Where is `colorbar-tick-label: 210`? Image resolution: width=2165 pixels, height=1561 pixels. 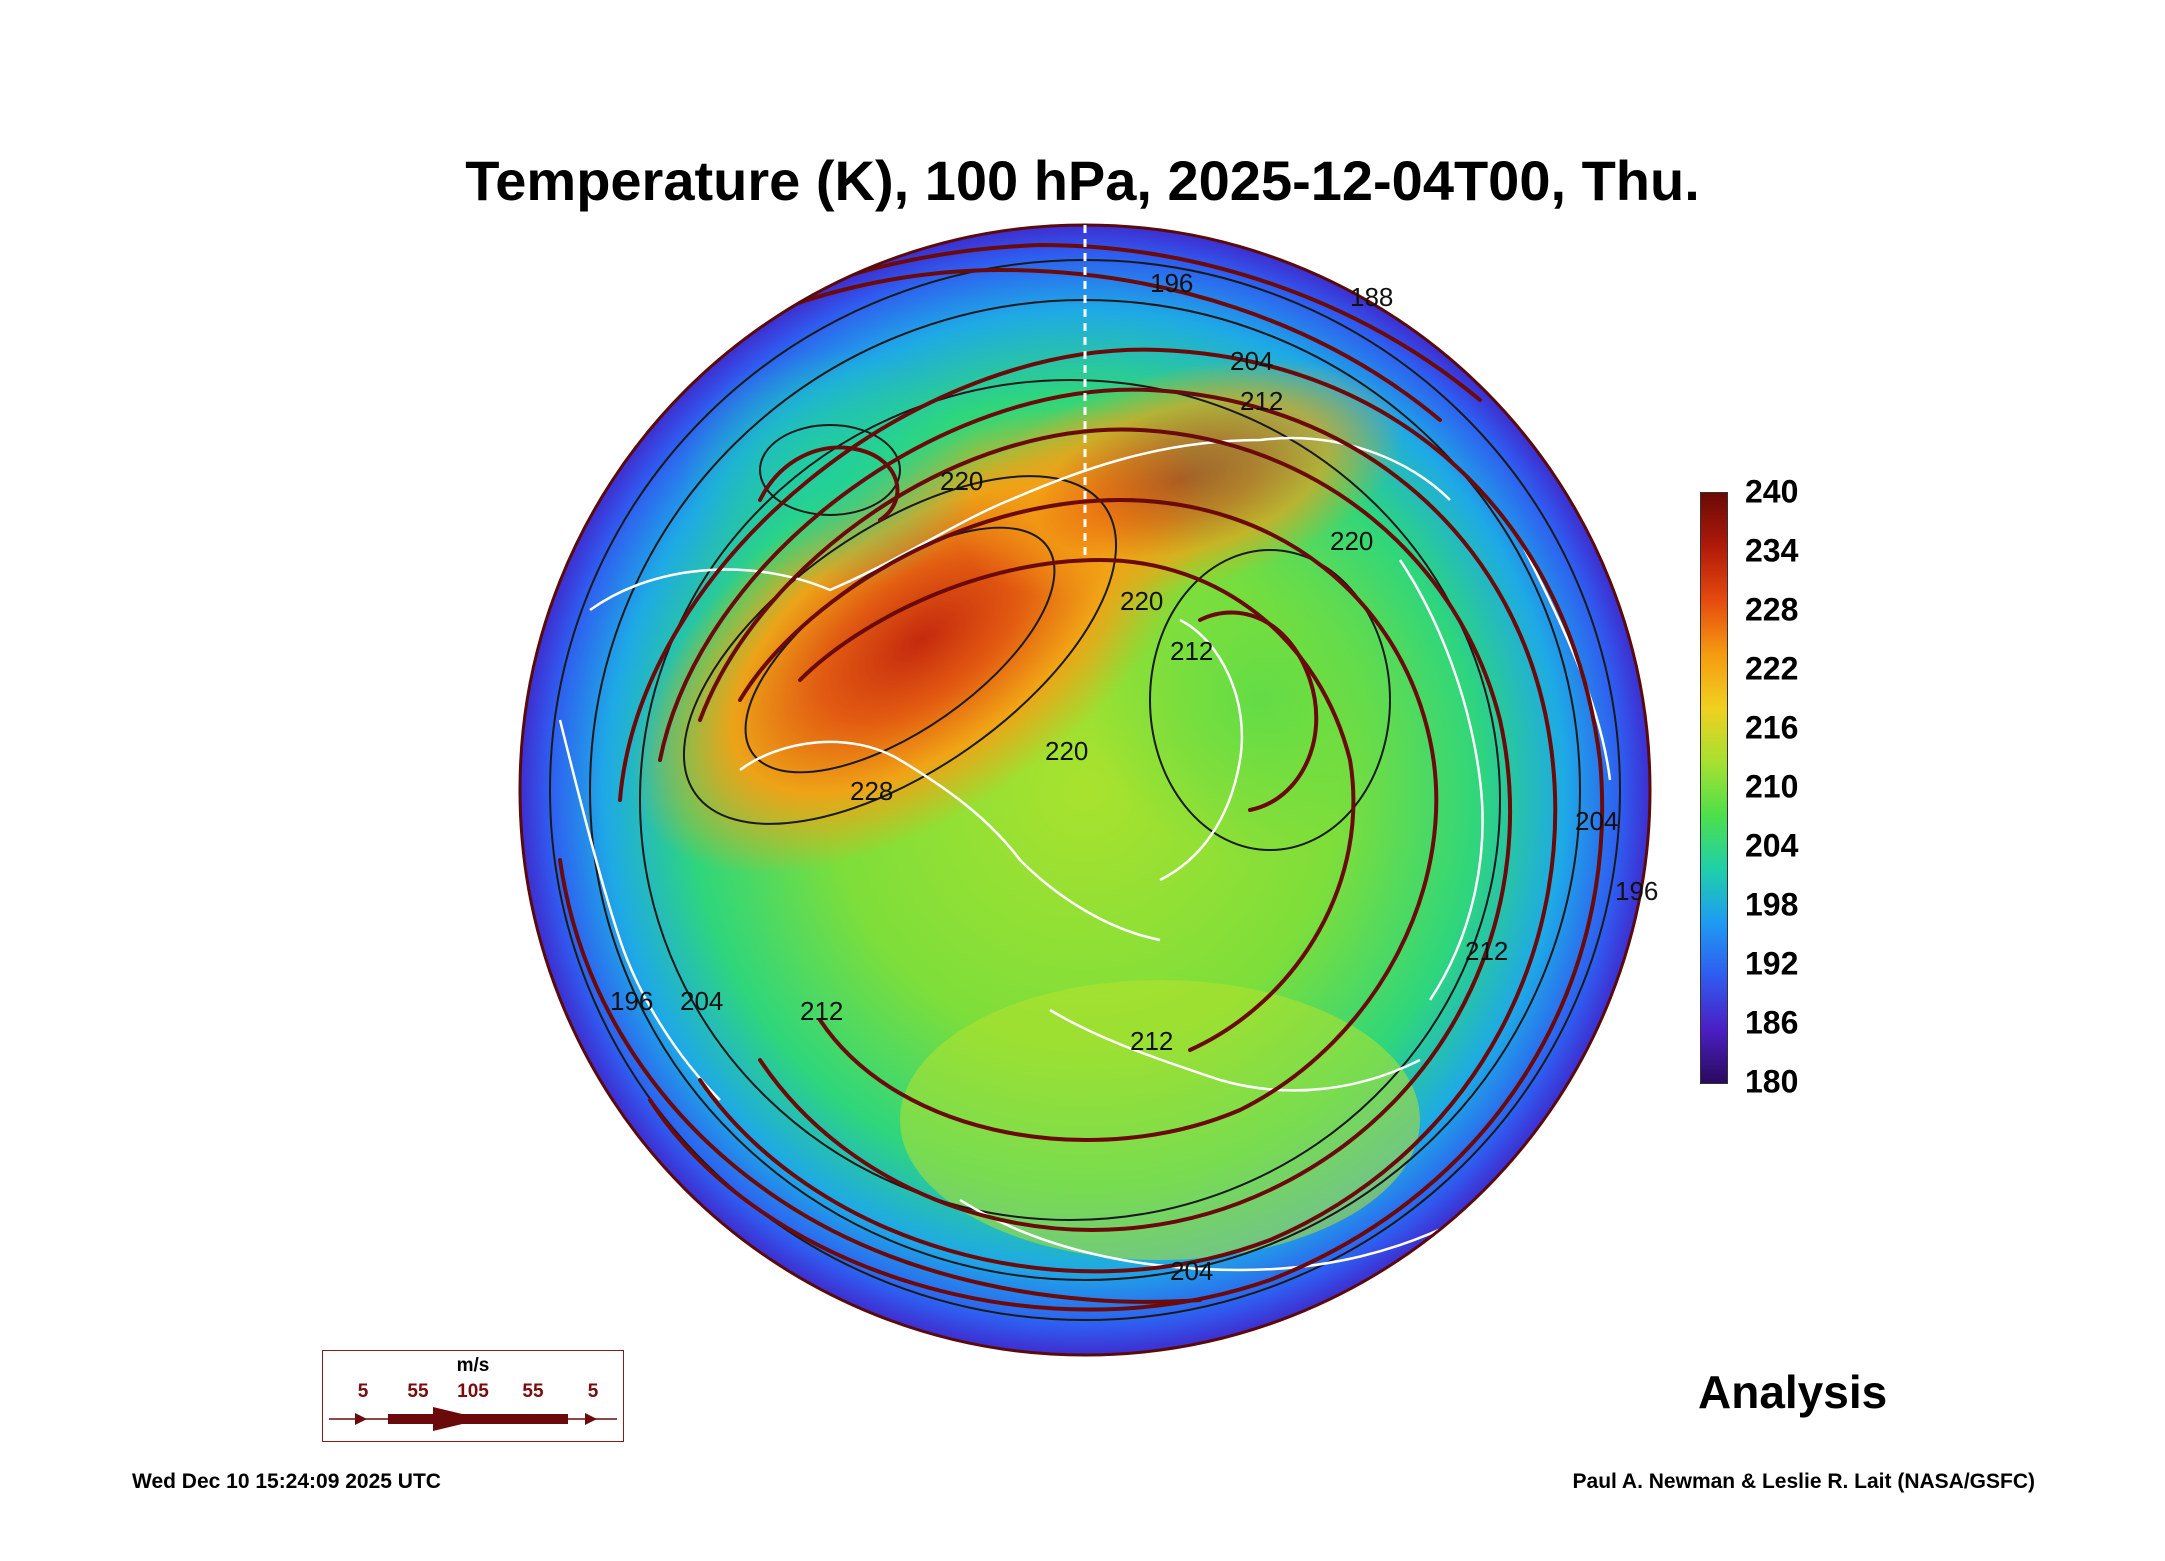 colorbar-tick-label: 210 is located at coordinates (1772, 786).